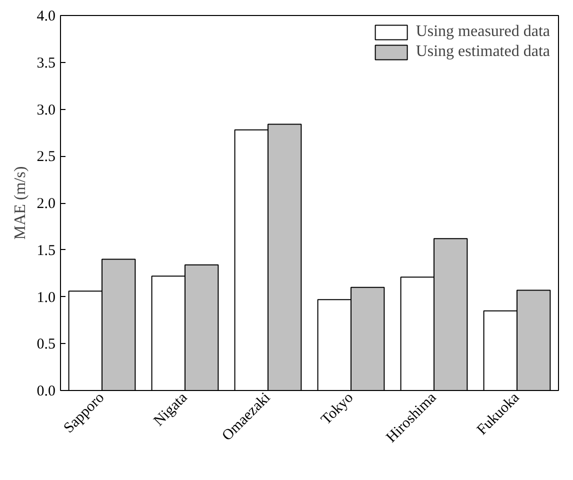 The width and height of the screenshot is (573, 480). Describe the element at coordinates (46, 204) in the screenshot. I see `y-tick-label: 2.0` at that location.